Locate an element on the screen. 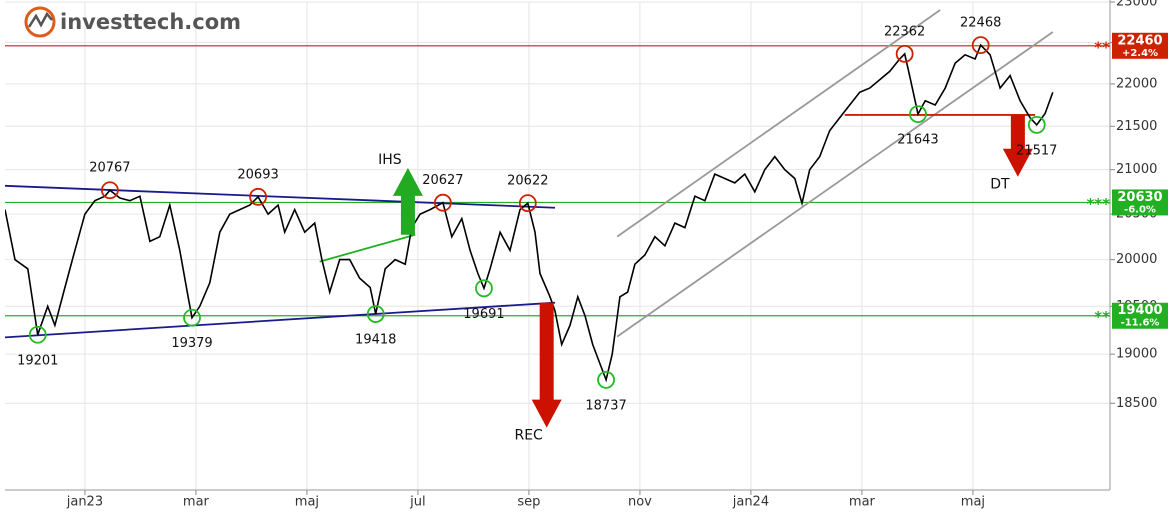 This screenshot has height=519, width=1174. logo-text: investtech.com is located at coordinates (150, 22).